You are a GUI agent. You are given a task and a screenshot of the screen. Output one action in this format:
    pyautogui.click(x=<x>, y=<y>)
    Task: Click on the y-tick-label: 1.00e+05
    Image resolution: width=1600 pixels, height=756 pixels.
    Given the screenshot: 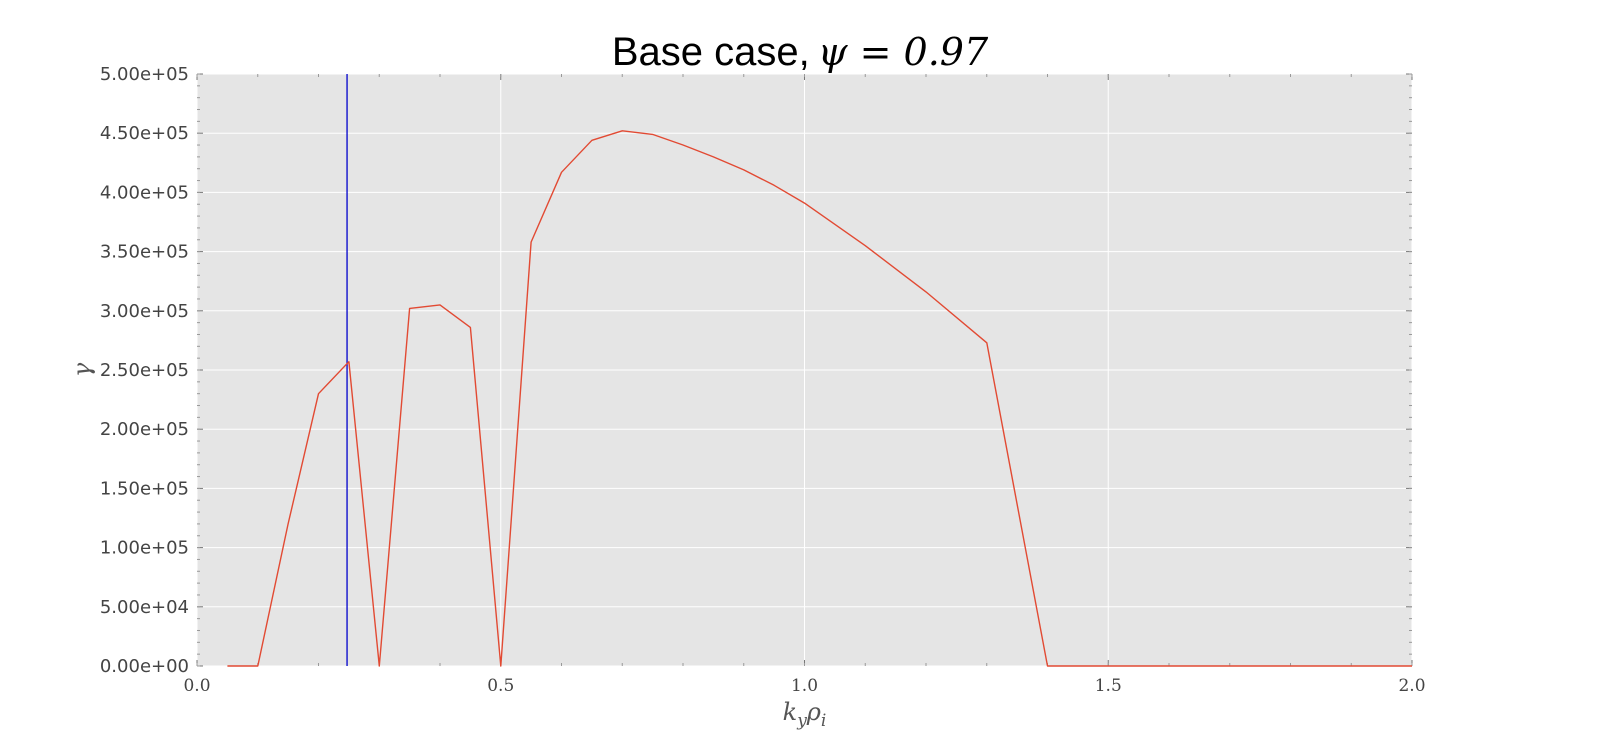 What is the action you would take?
    pyautogui.click(x=144, y=548)
    